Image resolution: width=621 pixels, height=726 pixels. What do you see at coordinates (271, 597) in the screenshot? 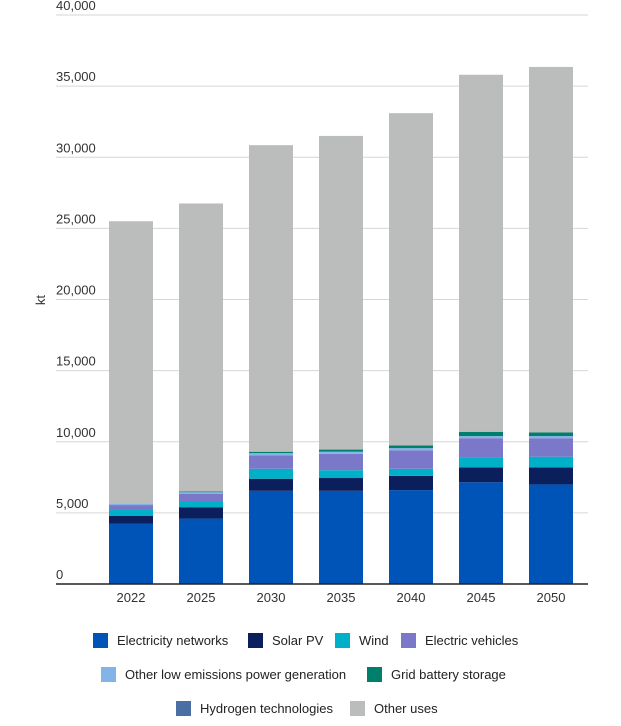
I see `x-tick-label: 2030` at bounding box center [271, 597].